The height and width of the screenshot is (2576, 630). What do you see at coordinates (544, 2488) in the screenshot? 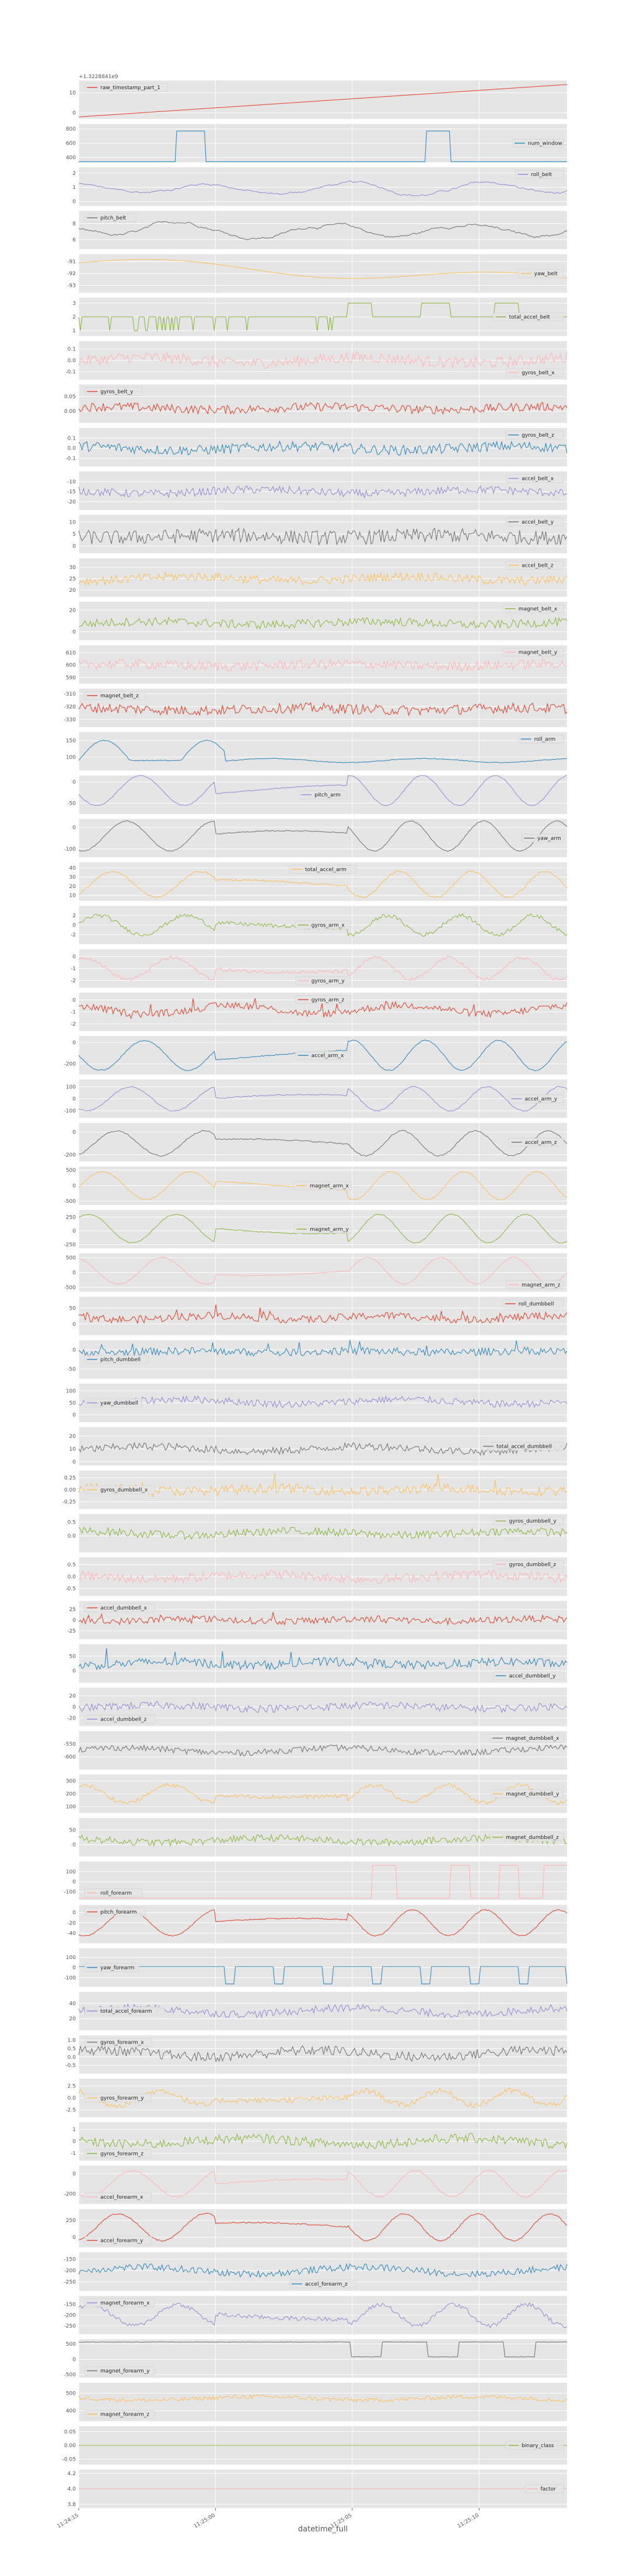
I see `legend: factor` at bounding box center [544, 2488].